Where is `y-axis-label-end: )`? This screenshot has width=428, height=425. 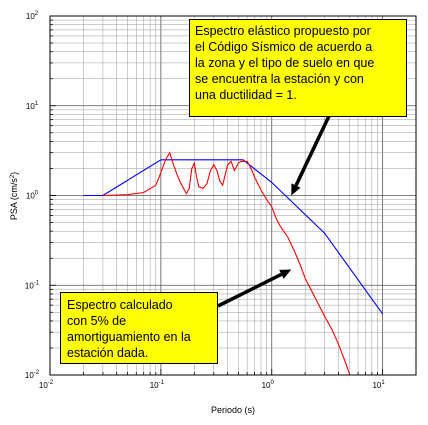 y-axis-label-end: ) is located at coordinates (14, 173).